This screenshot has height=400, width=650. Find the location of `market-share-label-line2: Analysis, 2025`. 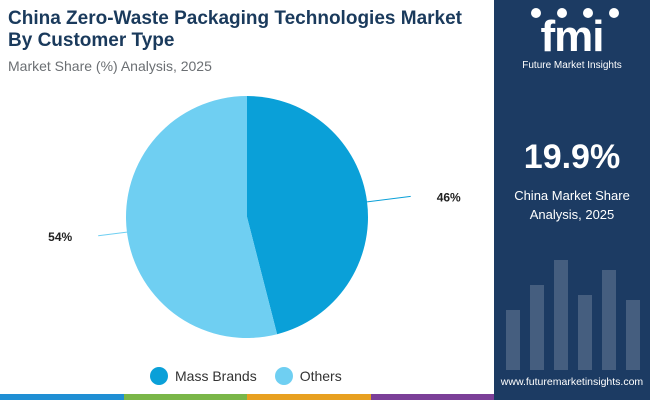

market-share-label-line2: Analysis, 2025 is located at coordinates (572, 214).